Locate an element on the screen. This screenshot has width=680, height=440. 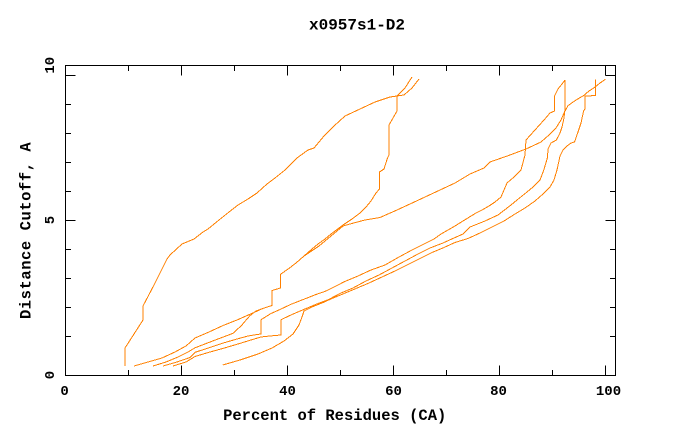
svg-text: 80 is located at coordinates (498, 392).